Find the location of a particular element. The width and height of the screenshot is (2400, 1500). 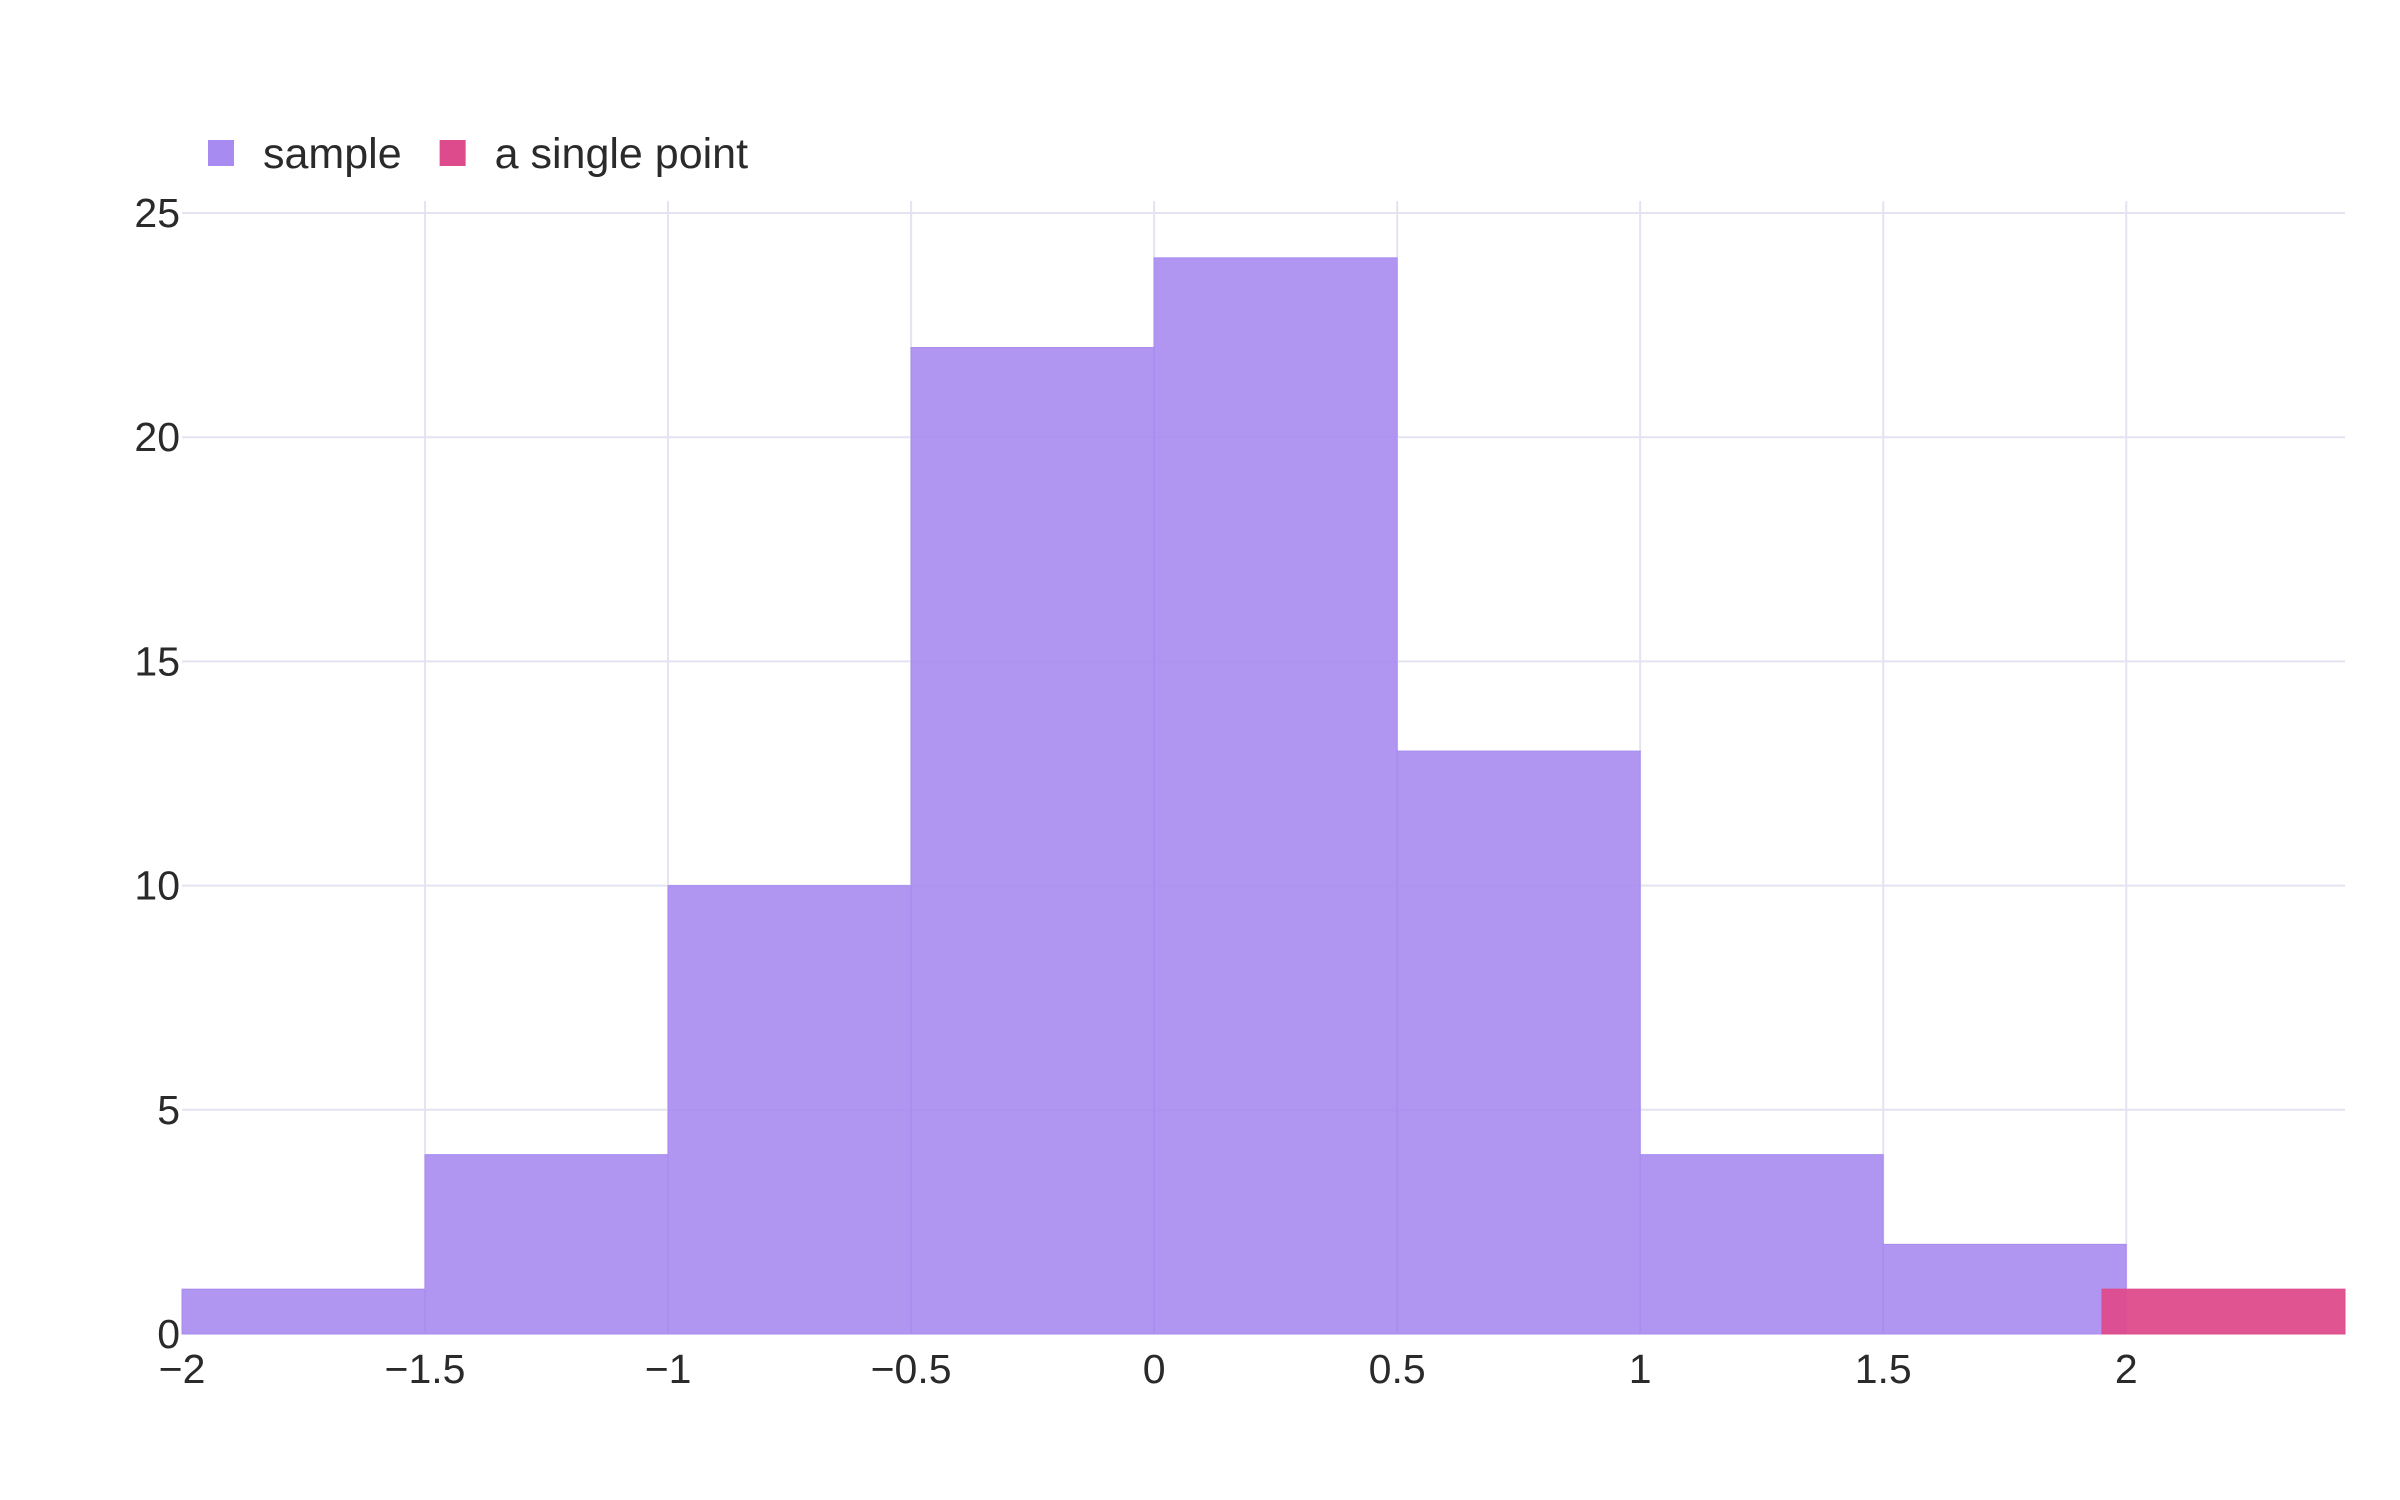

legend: sample a single point is located at coordinates (478, 154).